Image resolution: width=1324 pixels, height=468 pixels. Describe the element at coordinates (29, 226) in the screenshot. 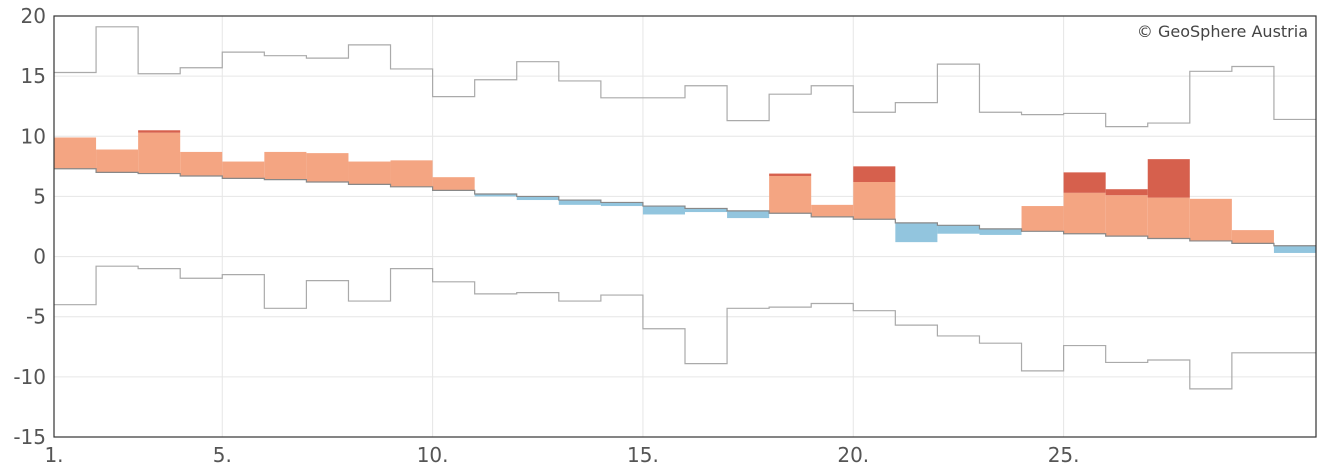

I see `y-axis-tick-labels: 20 15 10 5 0 -5 -10 -15` at that location.